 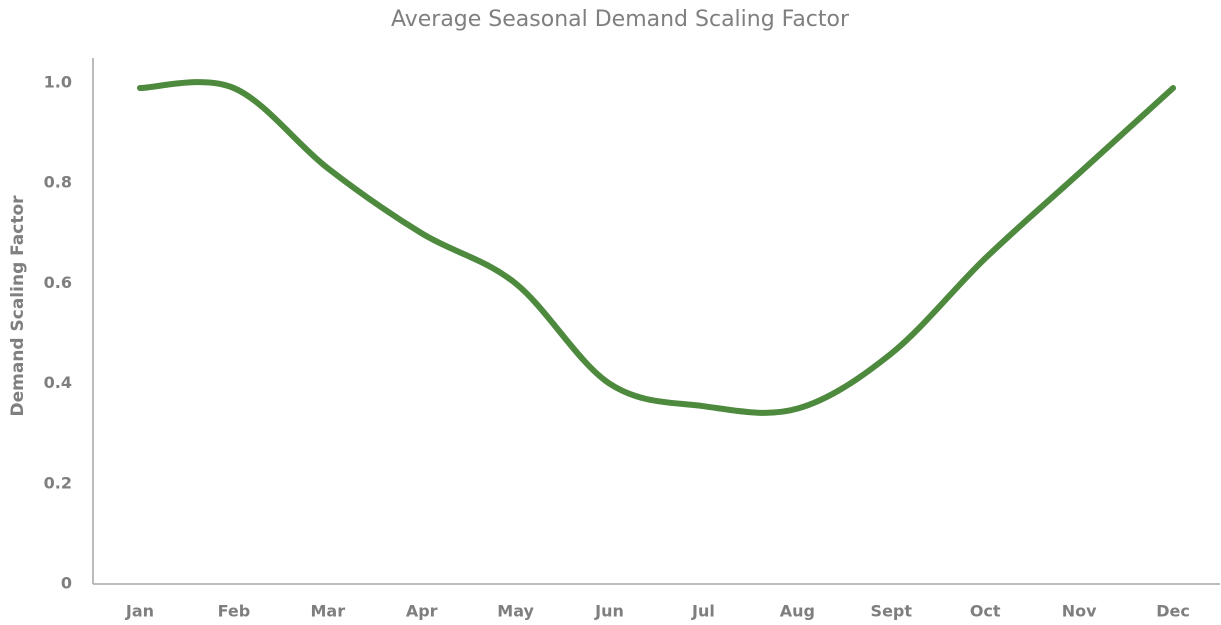 What do you see at coordinates (234, 611) in the screenshot?
I see `x-tick-label: Feb` at bounding box center [234, 611].